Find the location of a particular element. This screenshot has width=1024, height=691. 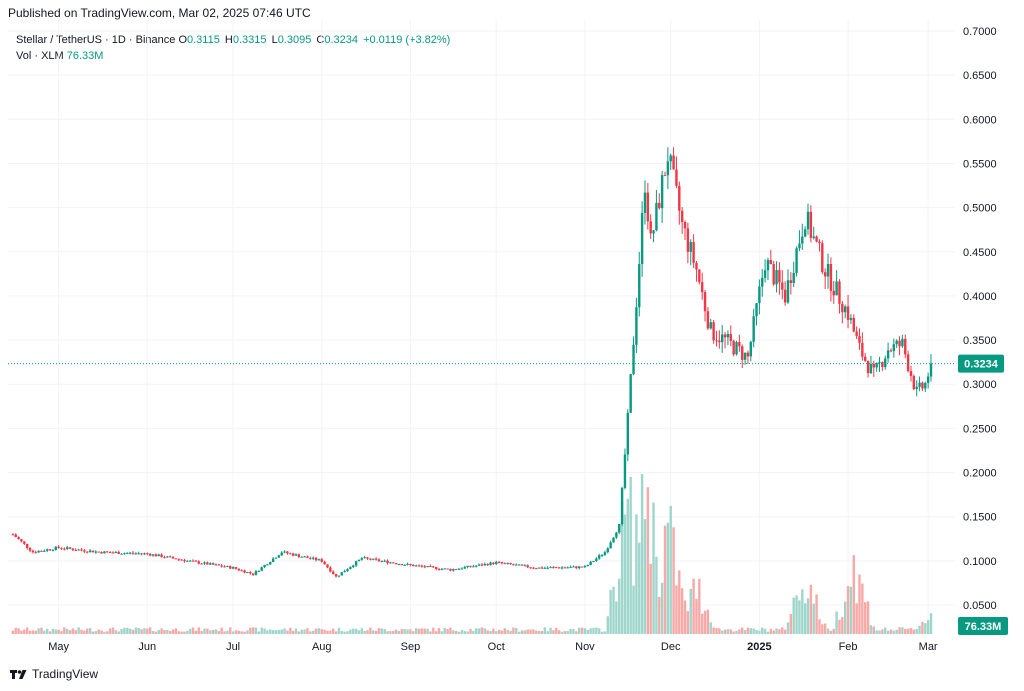

time-axis: May Jun Jul Aug Sep Oct Nov Dec 2025 Feb Mar is located at coordinates (493, 647).